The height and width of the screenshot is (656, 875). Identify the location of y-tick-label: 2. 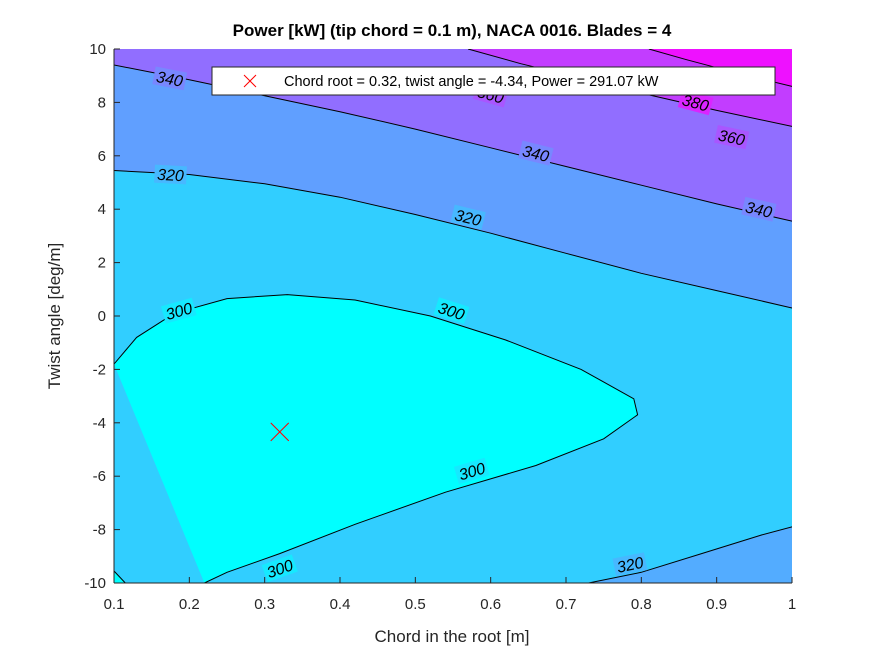
(102, 263).